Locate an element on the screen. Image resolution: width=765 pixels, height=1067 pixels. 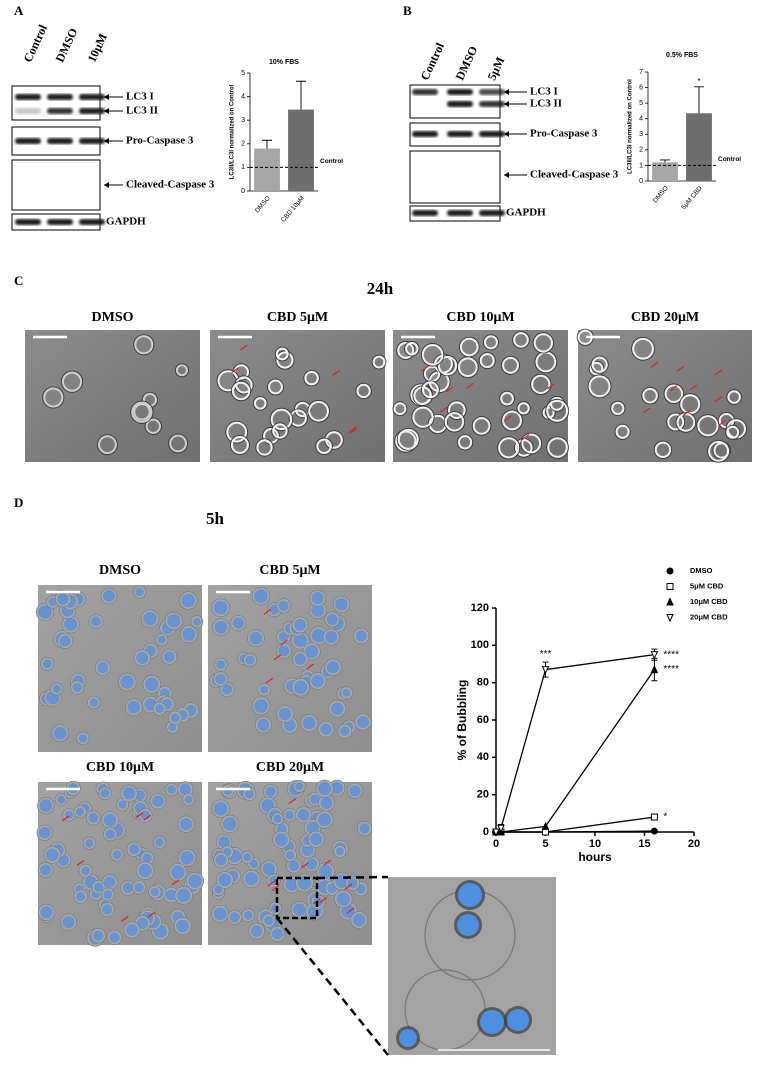
chart-title: 10% FBS is located at coordinates (284, 62).